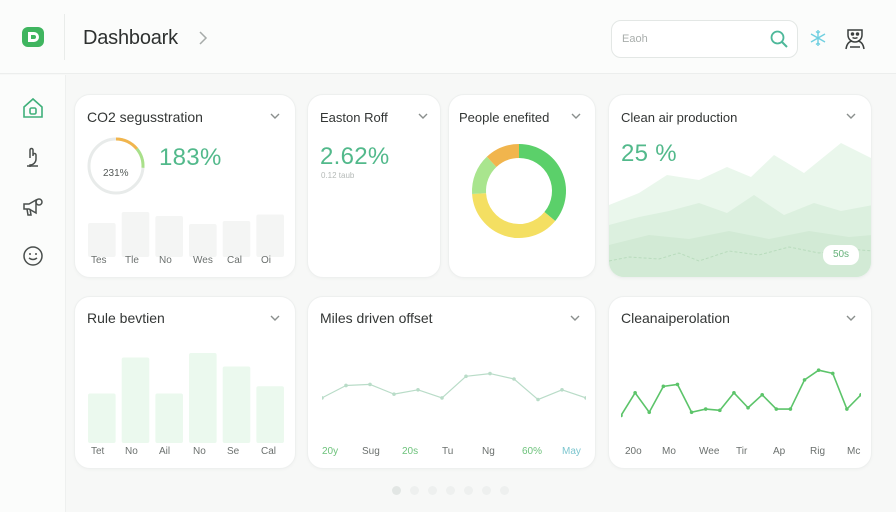  What do you see at coordinates (376, 318) in the screenshot?
I see `card-title: Miles driven offset` at bounding box center [376, 318].